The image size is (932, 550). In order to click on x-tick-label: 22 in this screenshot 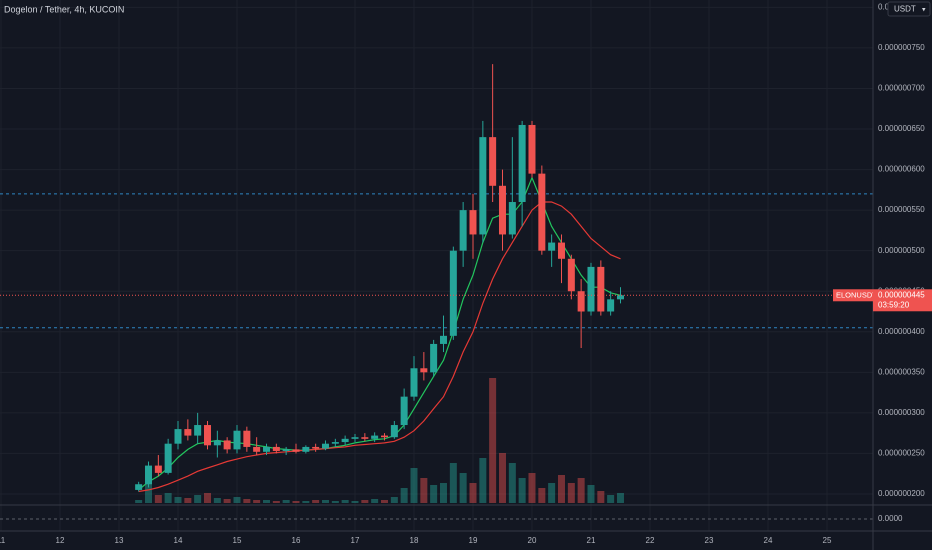, I will do `click(650, 540)`.